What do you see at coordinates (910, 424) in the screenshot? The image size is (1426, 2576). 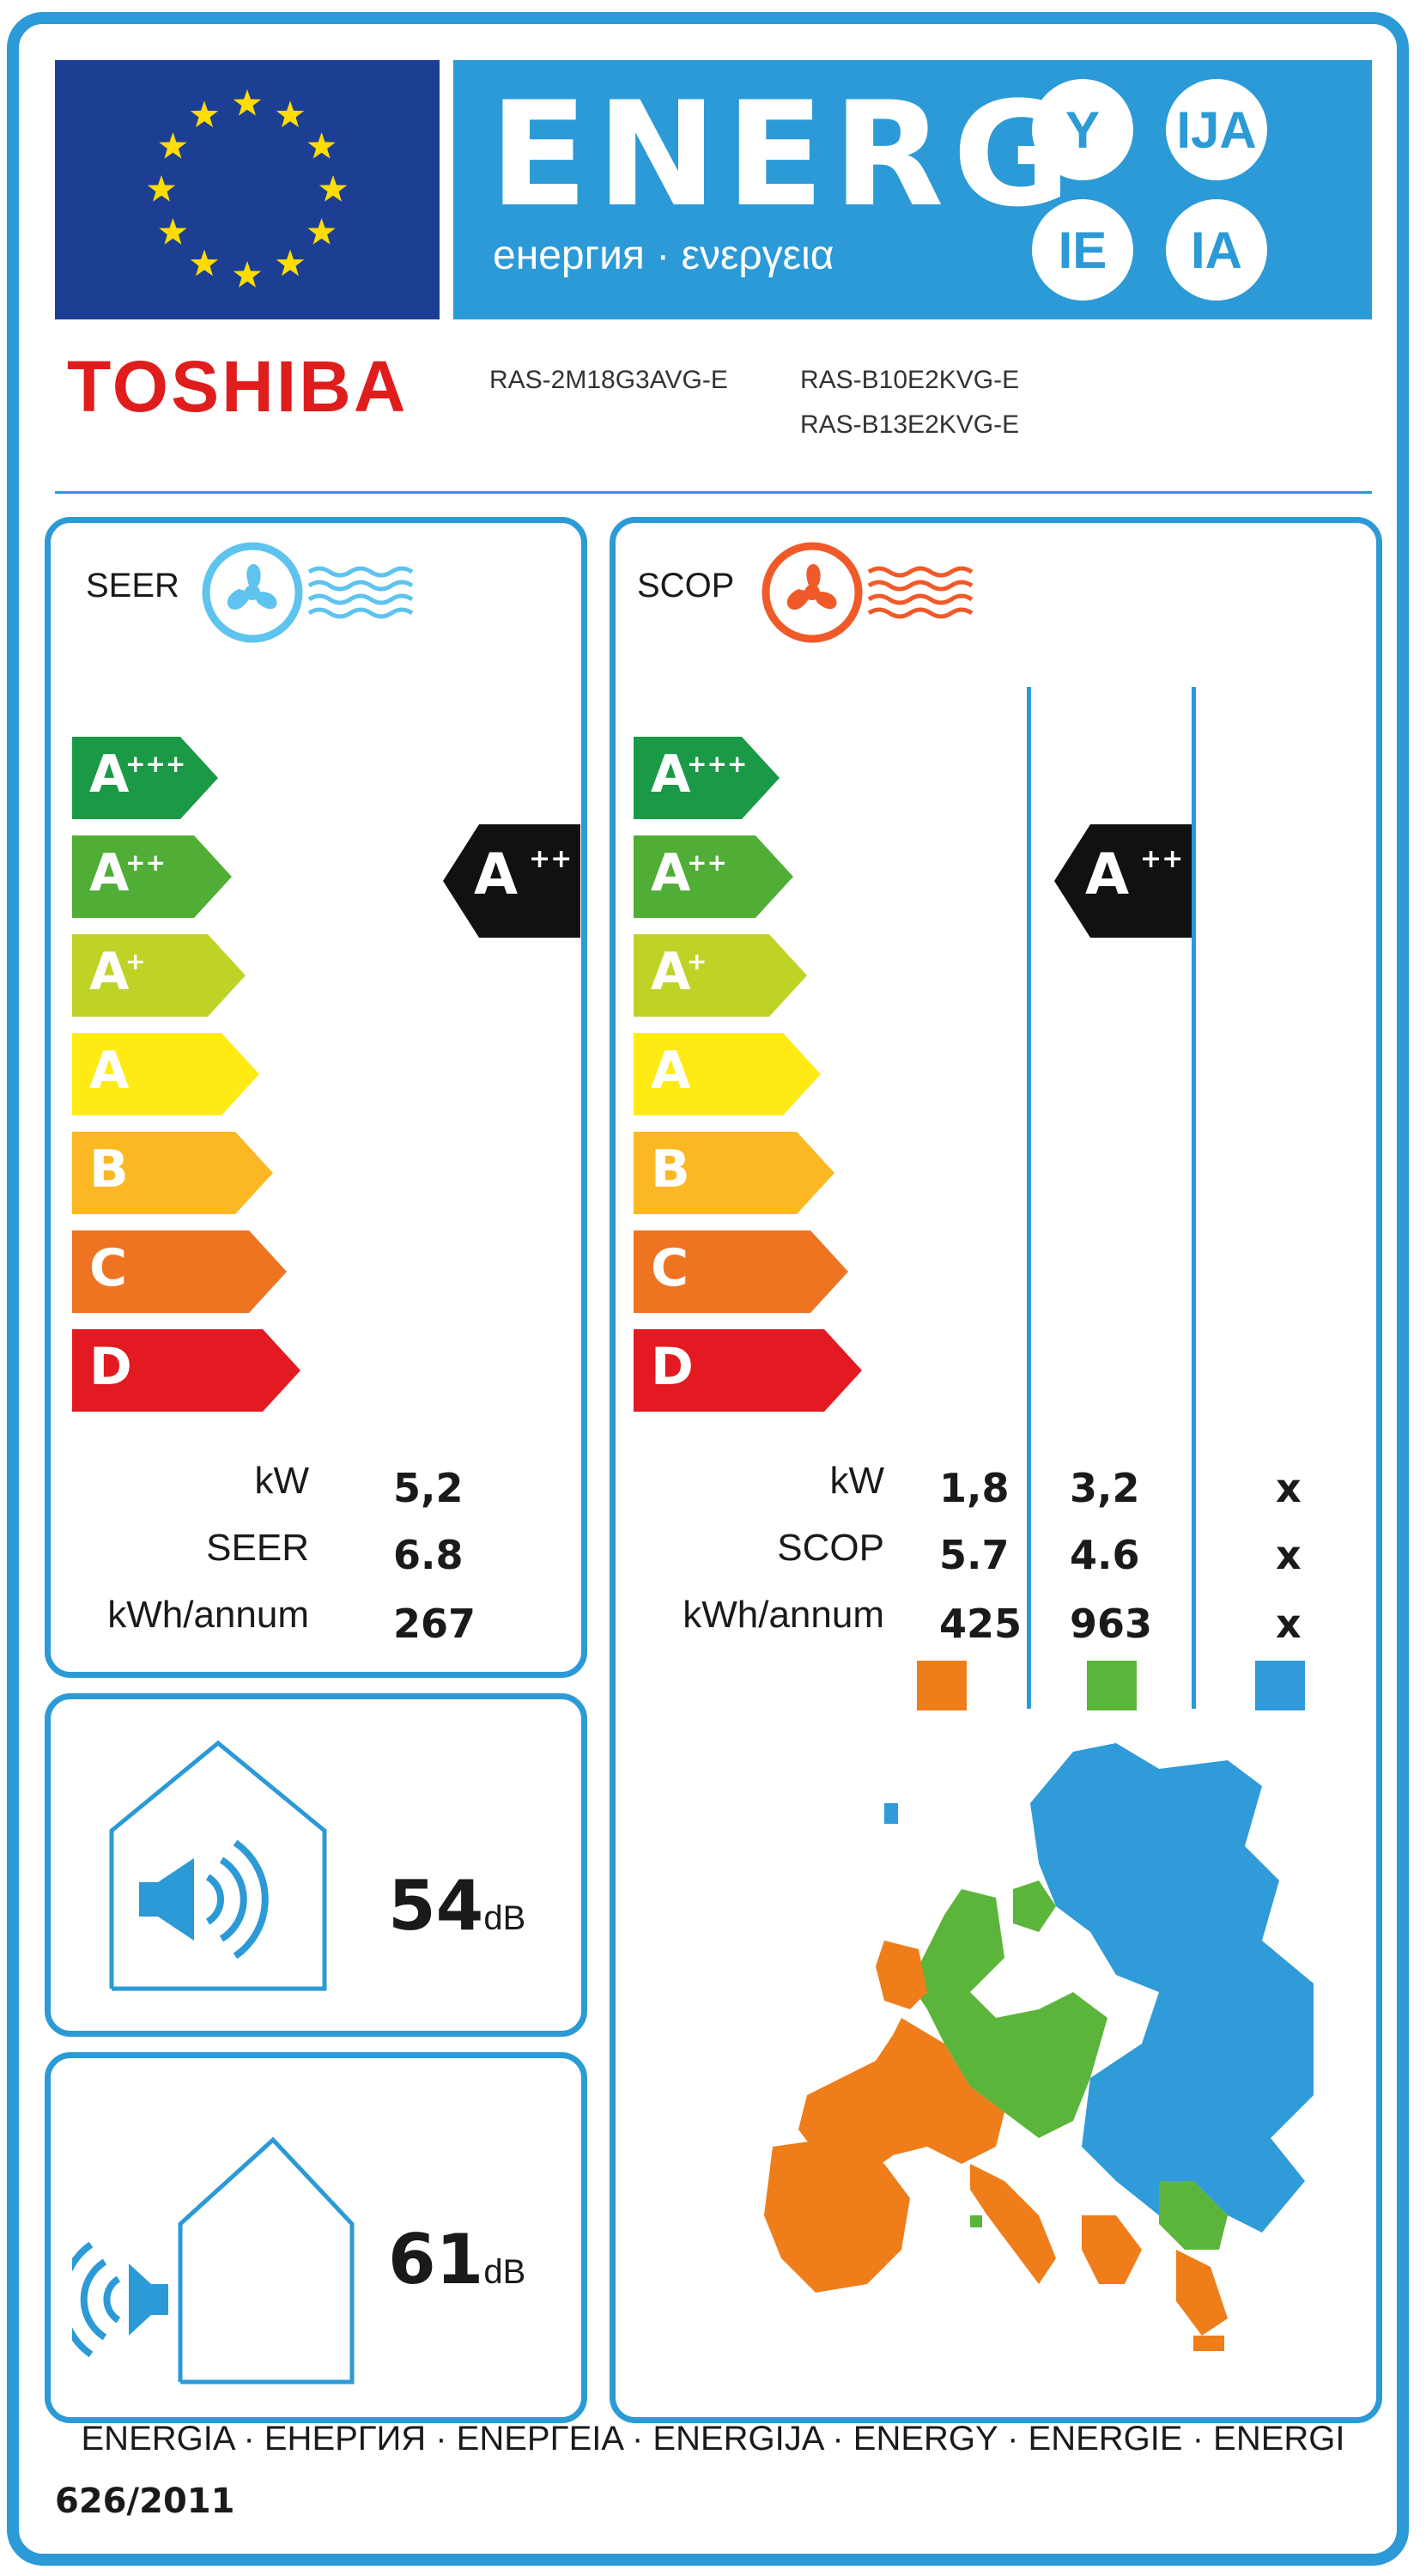 I see `indoor-model: RAS-B13E2KVG-E` at bounding box center [910, 424].